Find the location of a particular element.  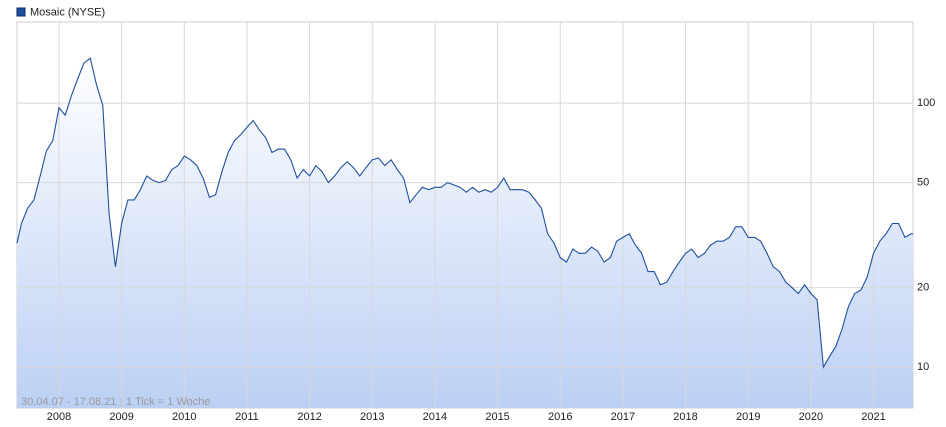

legend-swatch is located at coordinates (21, 12).